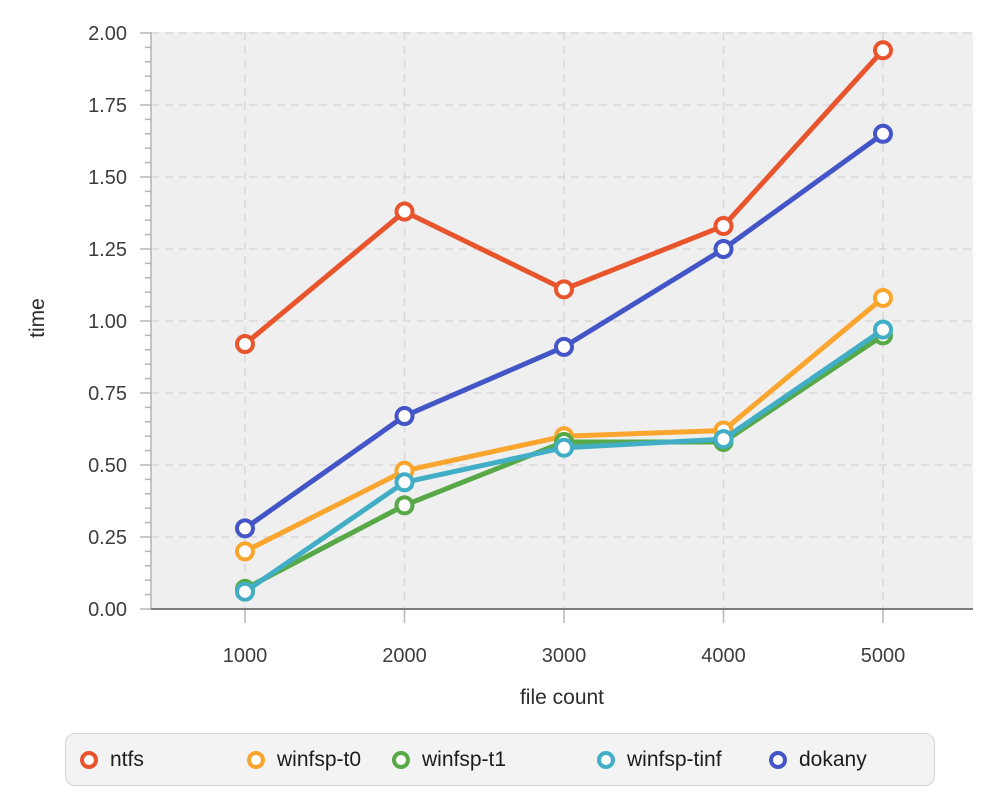  Describe the element at coordinates (319, 759) in the screenshot. I see `legend-label: winfsp-t0` at that location.